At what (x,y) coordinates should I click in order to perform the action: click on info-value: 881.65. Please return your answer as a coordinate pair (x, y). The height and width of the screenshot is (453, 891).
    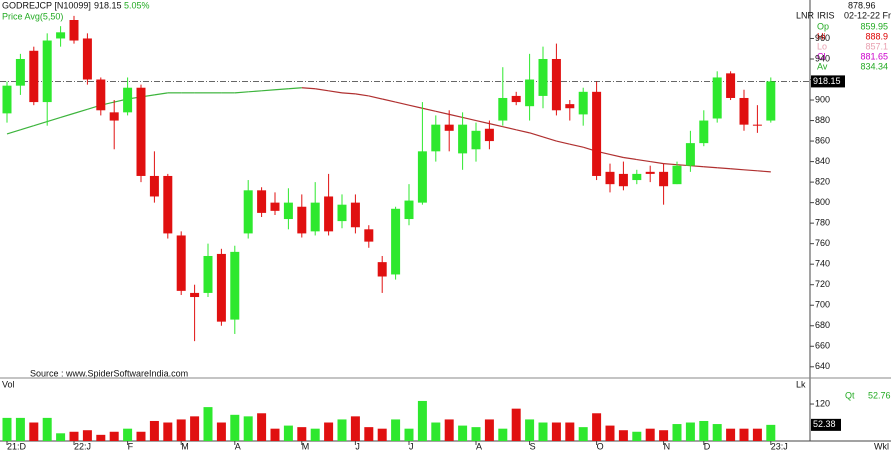
    Looking at the image, I should click on (874, 56).